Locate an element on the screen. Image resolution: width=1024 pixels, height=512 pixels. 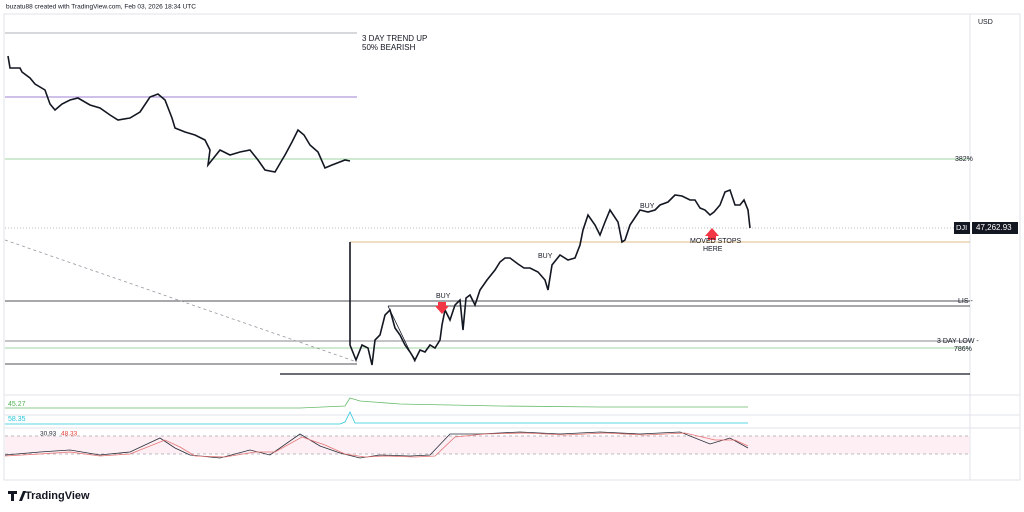
level-label: LIS - is located at coordinates (965, 301).